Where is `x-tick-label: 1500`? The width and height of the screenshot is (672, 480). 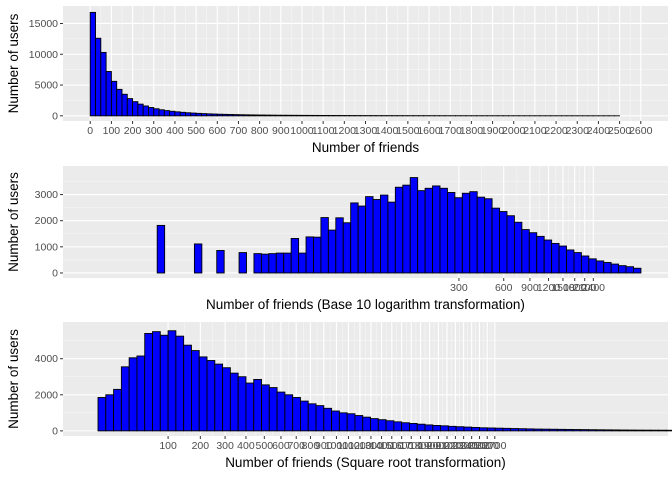 x-tick-label: 1500 is located at coordinates (392, 446).